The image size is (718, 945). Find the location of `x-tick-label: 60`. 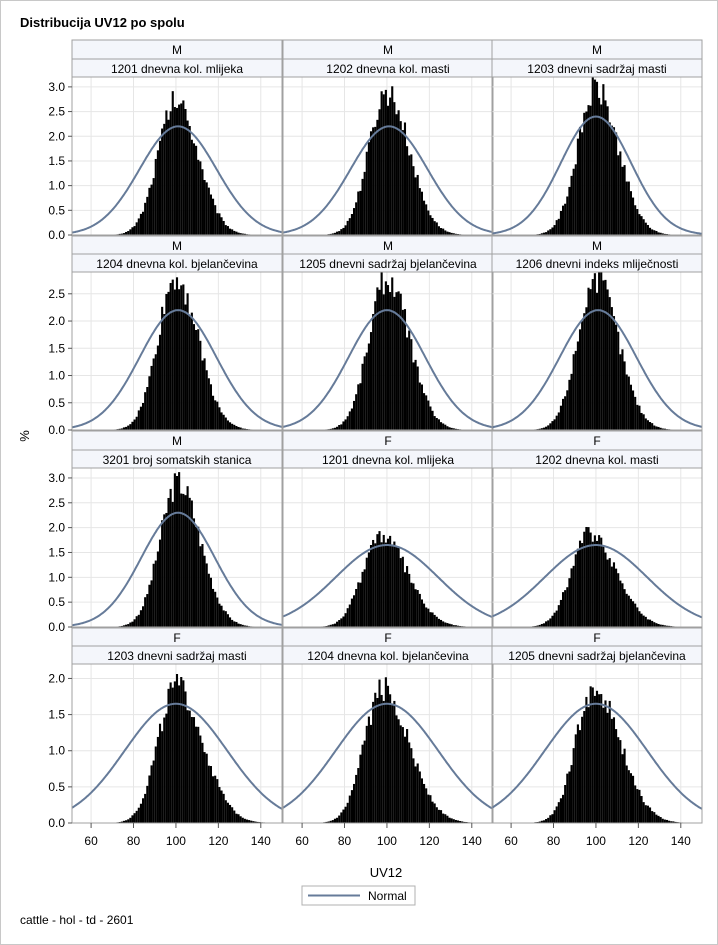

x-tick-label: 60 is located at coordinates (511, 841).